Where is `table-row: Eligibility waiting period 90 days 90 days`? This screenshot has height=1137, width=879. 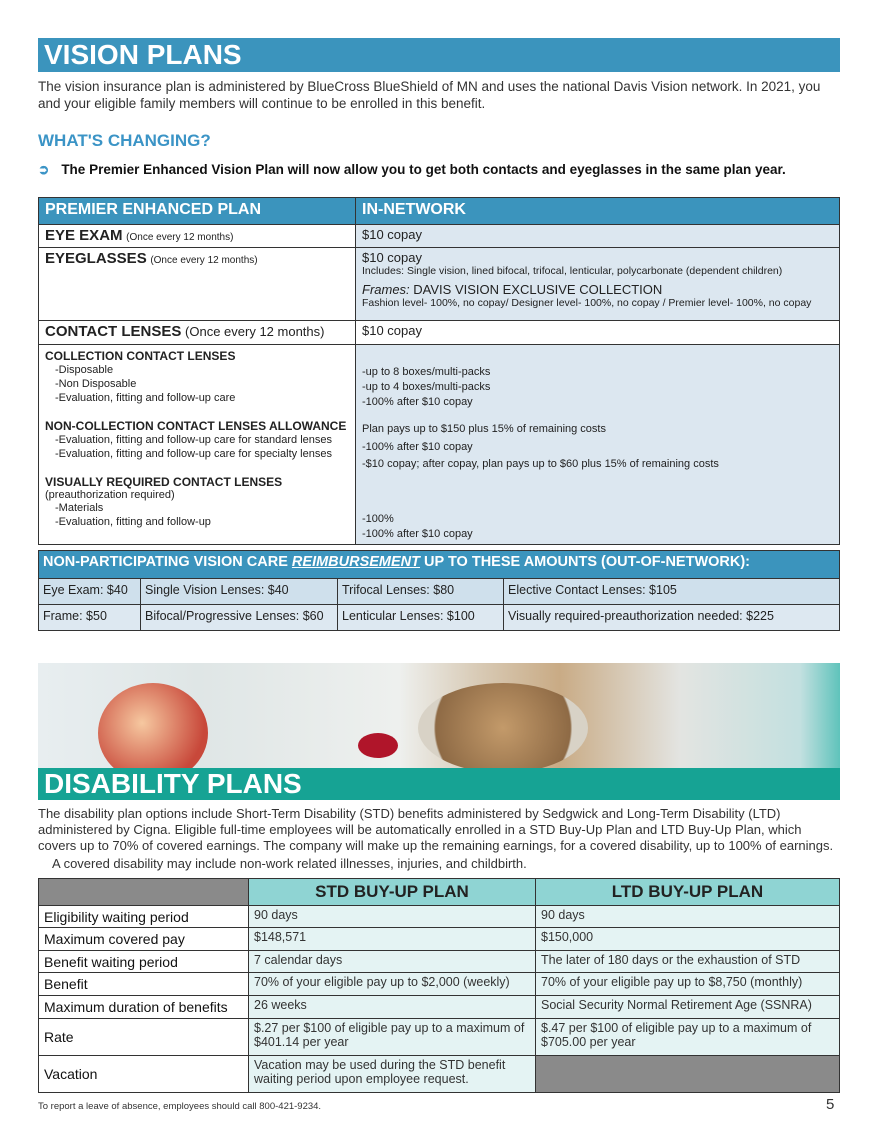
table-row: Eligibility waiting period 90 days 90 days is located at coordinates (439, 916).